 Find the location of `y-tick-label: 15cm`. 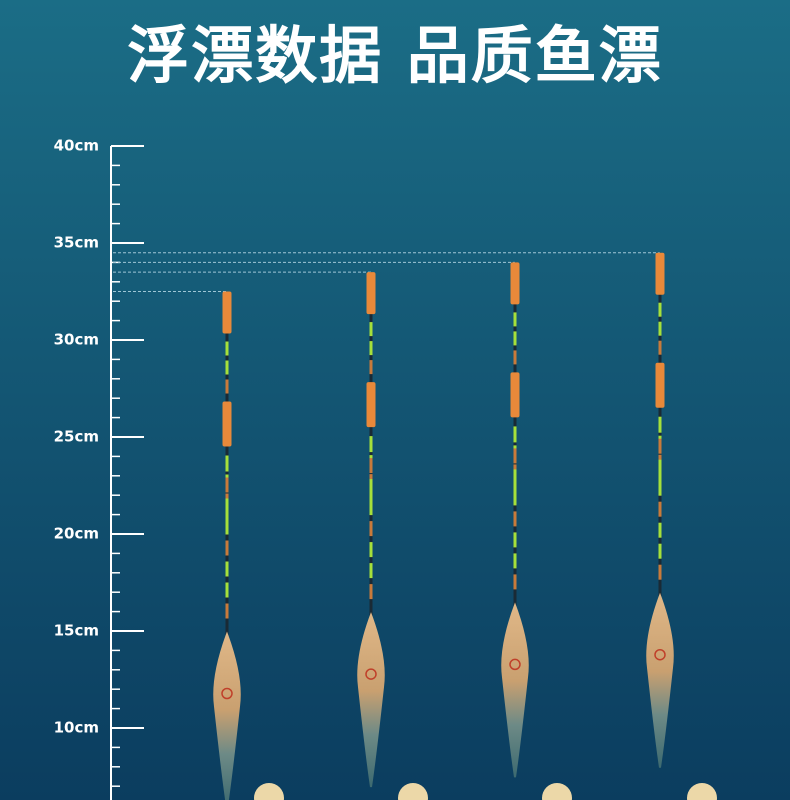

y-tick-label: 15cm is located at coordinates (76, 631).